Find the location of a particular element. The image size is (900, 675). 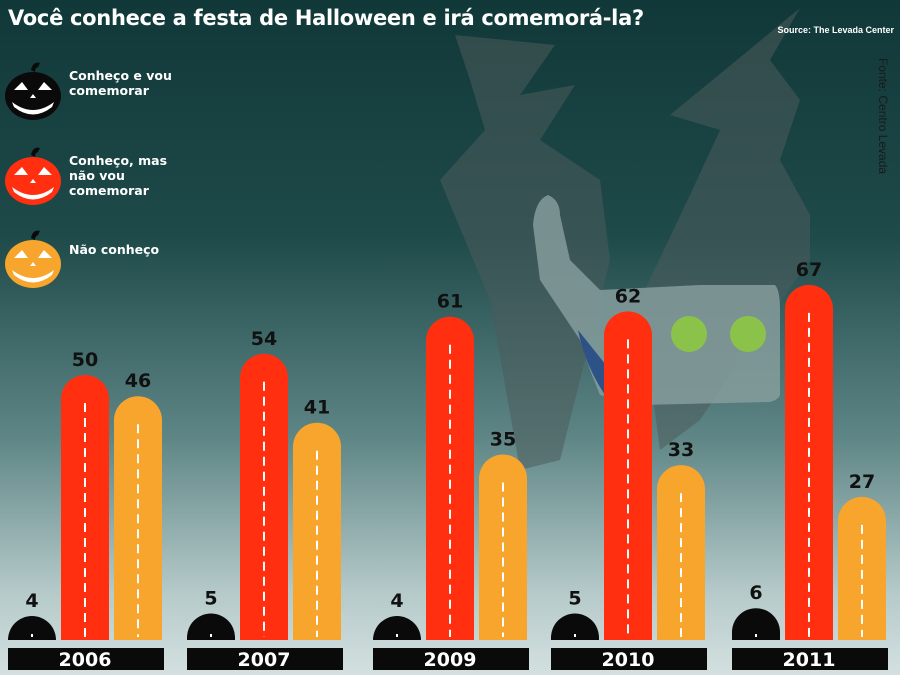

orange-pumpkin-icon is located at coordinates (33, 259).